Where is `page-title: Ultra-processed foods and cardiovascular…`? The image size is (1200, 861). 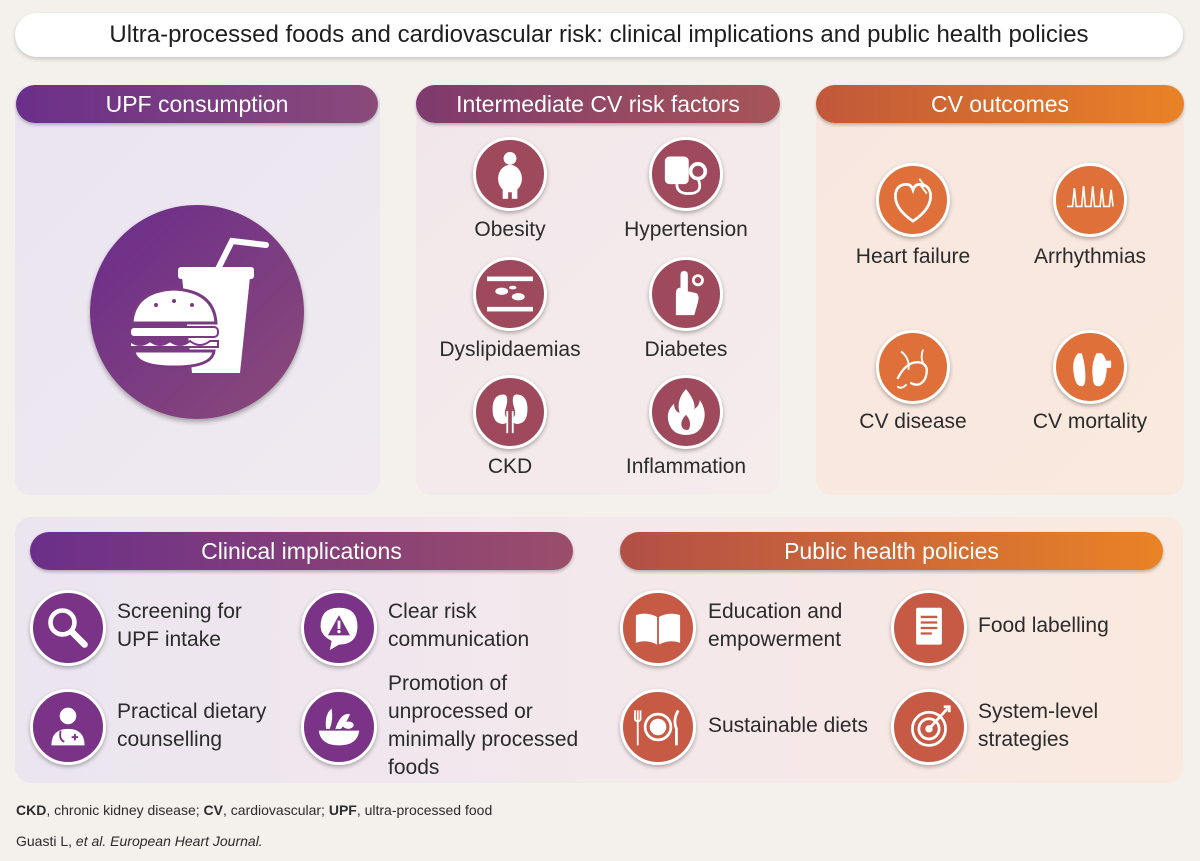
page-title: Ultra-processed foods and cardiovascular… is located at coordinates (599, 35).